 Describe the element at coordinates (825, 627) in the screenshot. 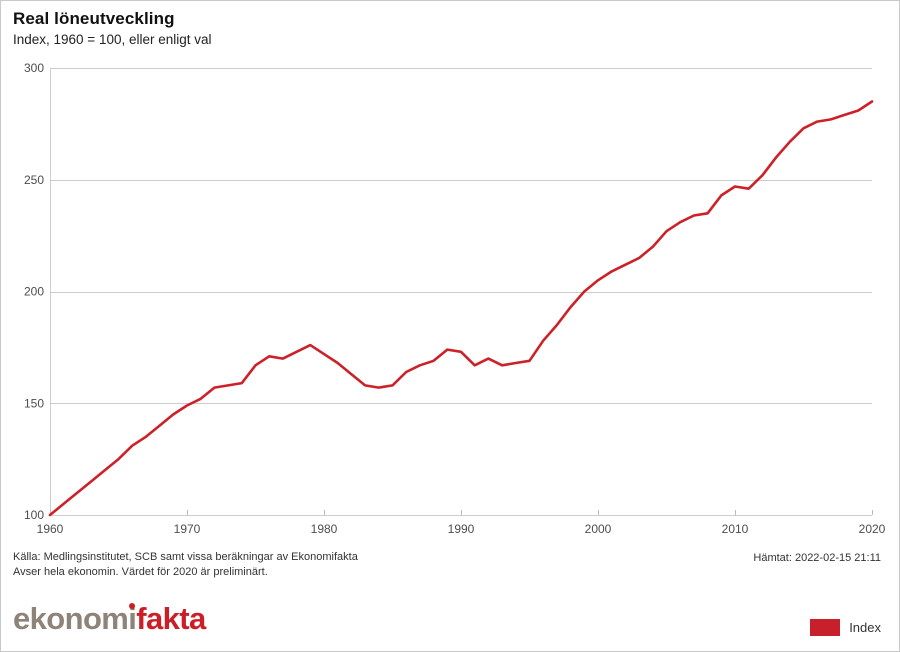

I see `legend-swatch-index` at that location.